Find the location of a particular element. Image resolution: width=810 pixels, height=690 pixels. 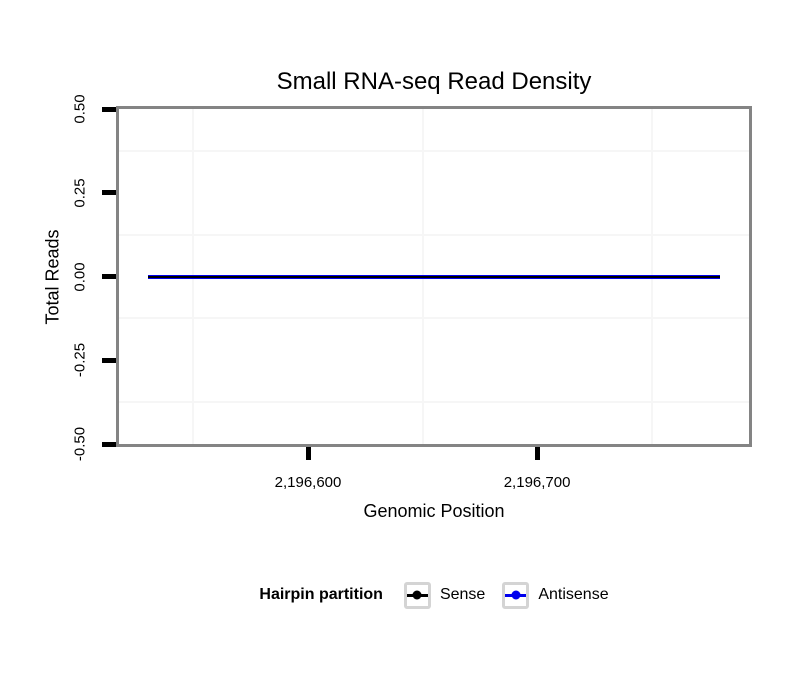

legend-entry-antisense: Antisense is located at coordinates (555, 595).